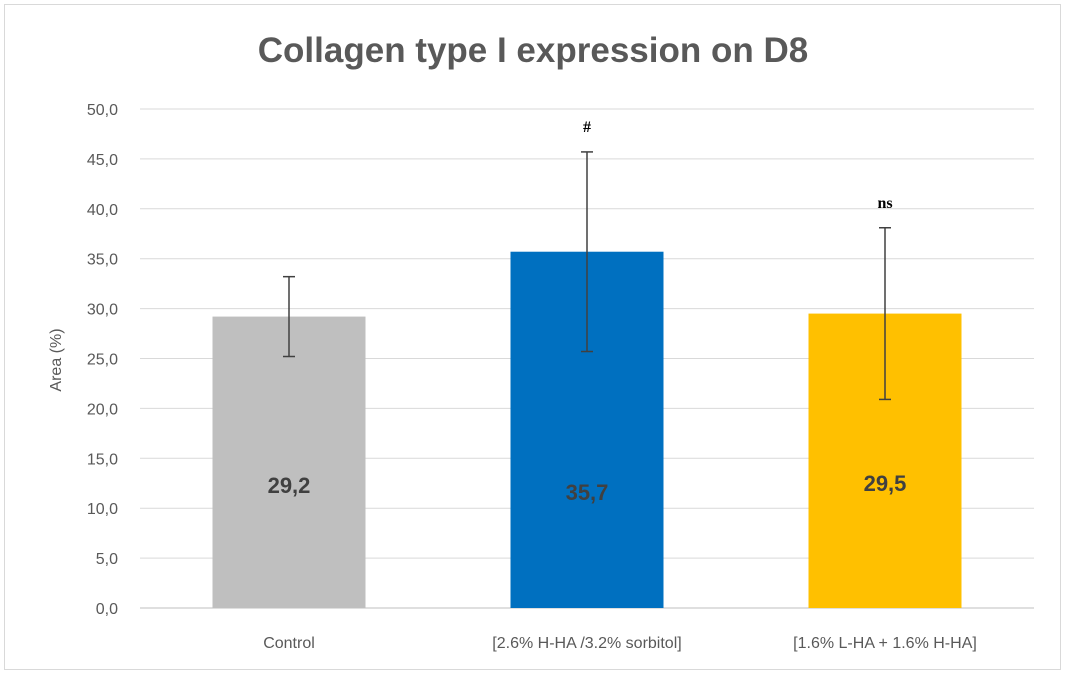  Describe the element at coordinates (102, 310) in the screenshot. I see `y-tick-label: 30,0` at that location.